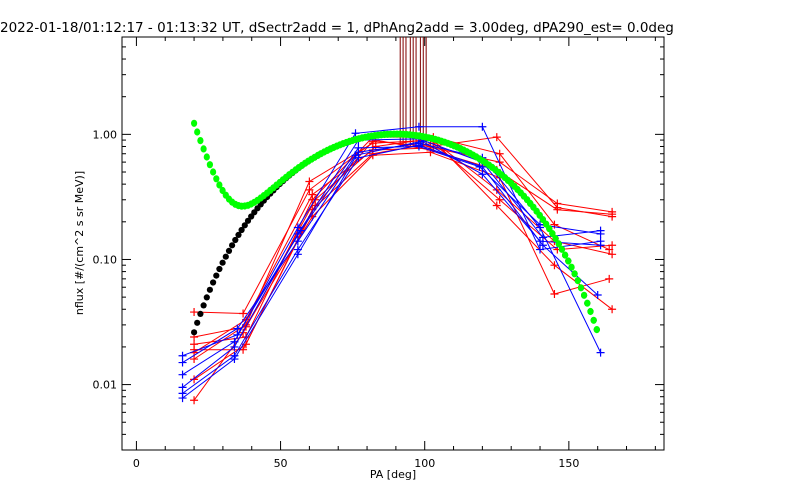 The width and height of the screenshot is (800, 500). What do you see at coordinates (105, 259) in the screenshot?
I see `y-tick-label: 0.10` at bounding box center [105, 259].